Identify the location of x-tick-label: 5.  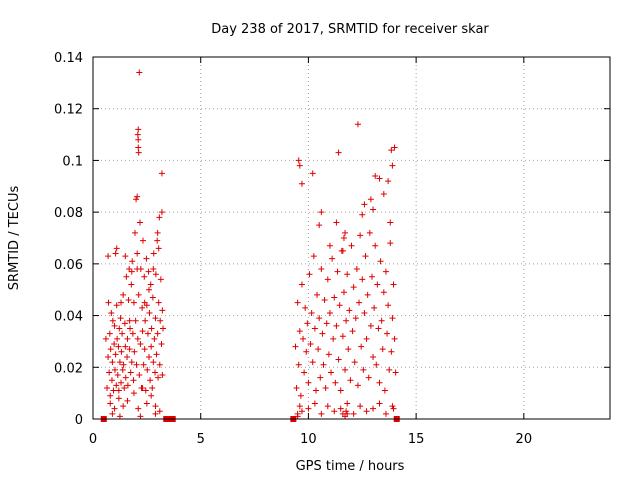
(201, 439).